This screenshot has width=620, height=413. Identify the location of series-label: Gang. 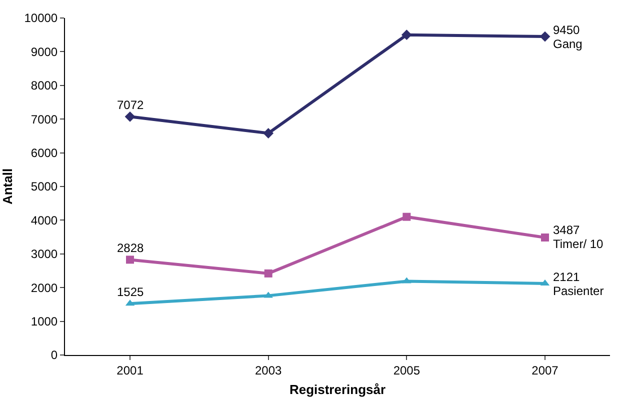
(567, 44).